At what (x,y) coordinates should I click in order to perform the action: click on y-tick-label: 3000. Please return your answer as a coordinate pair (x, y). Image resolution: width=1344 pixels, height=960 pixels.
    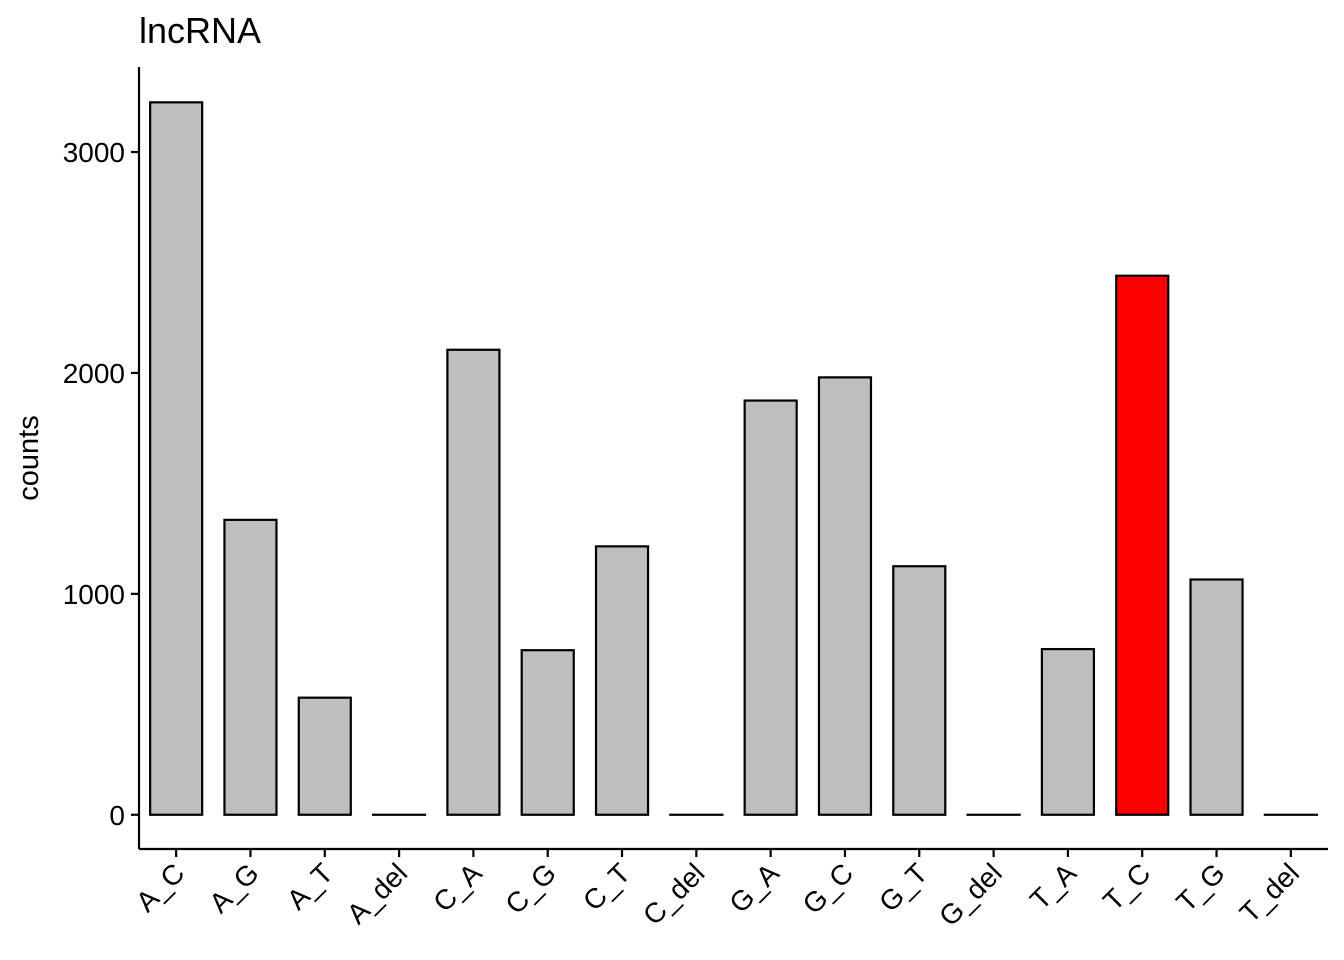
    Looking at the image, I should click on (94, 152).